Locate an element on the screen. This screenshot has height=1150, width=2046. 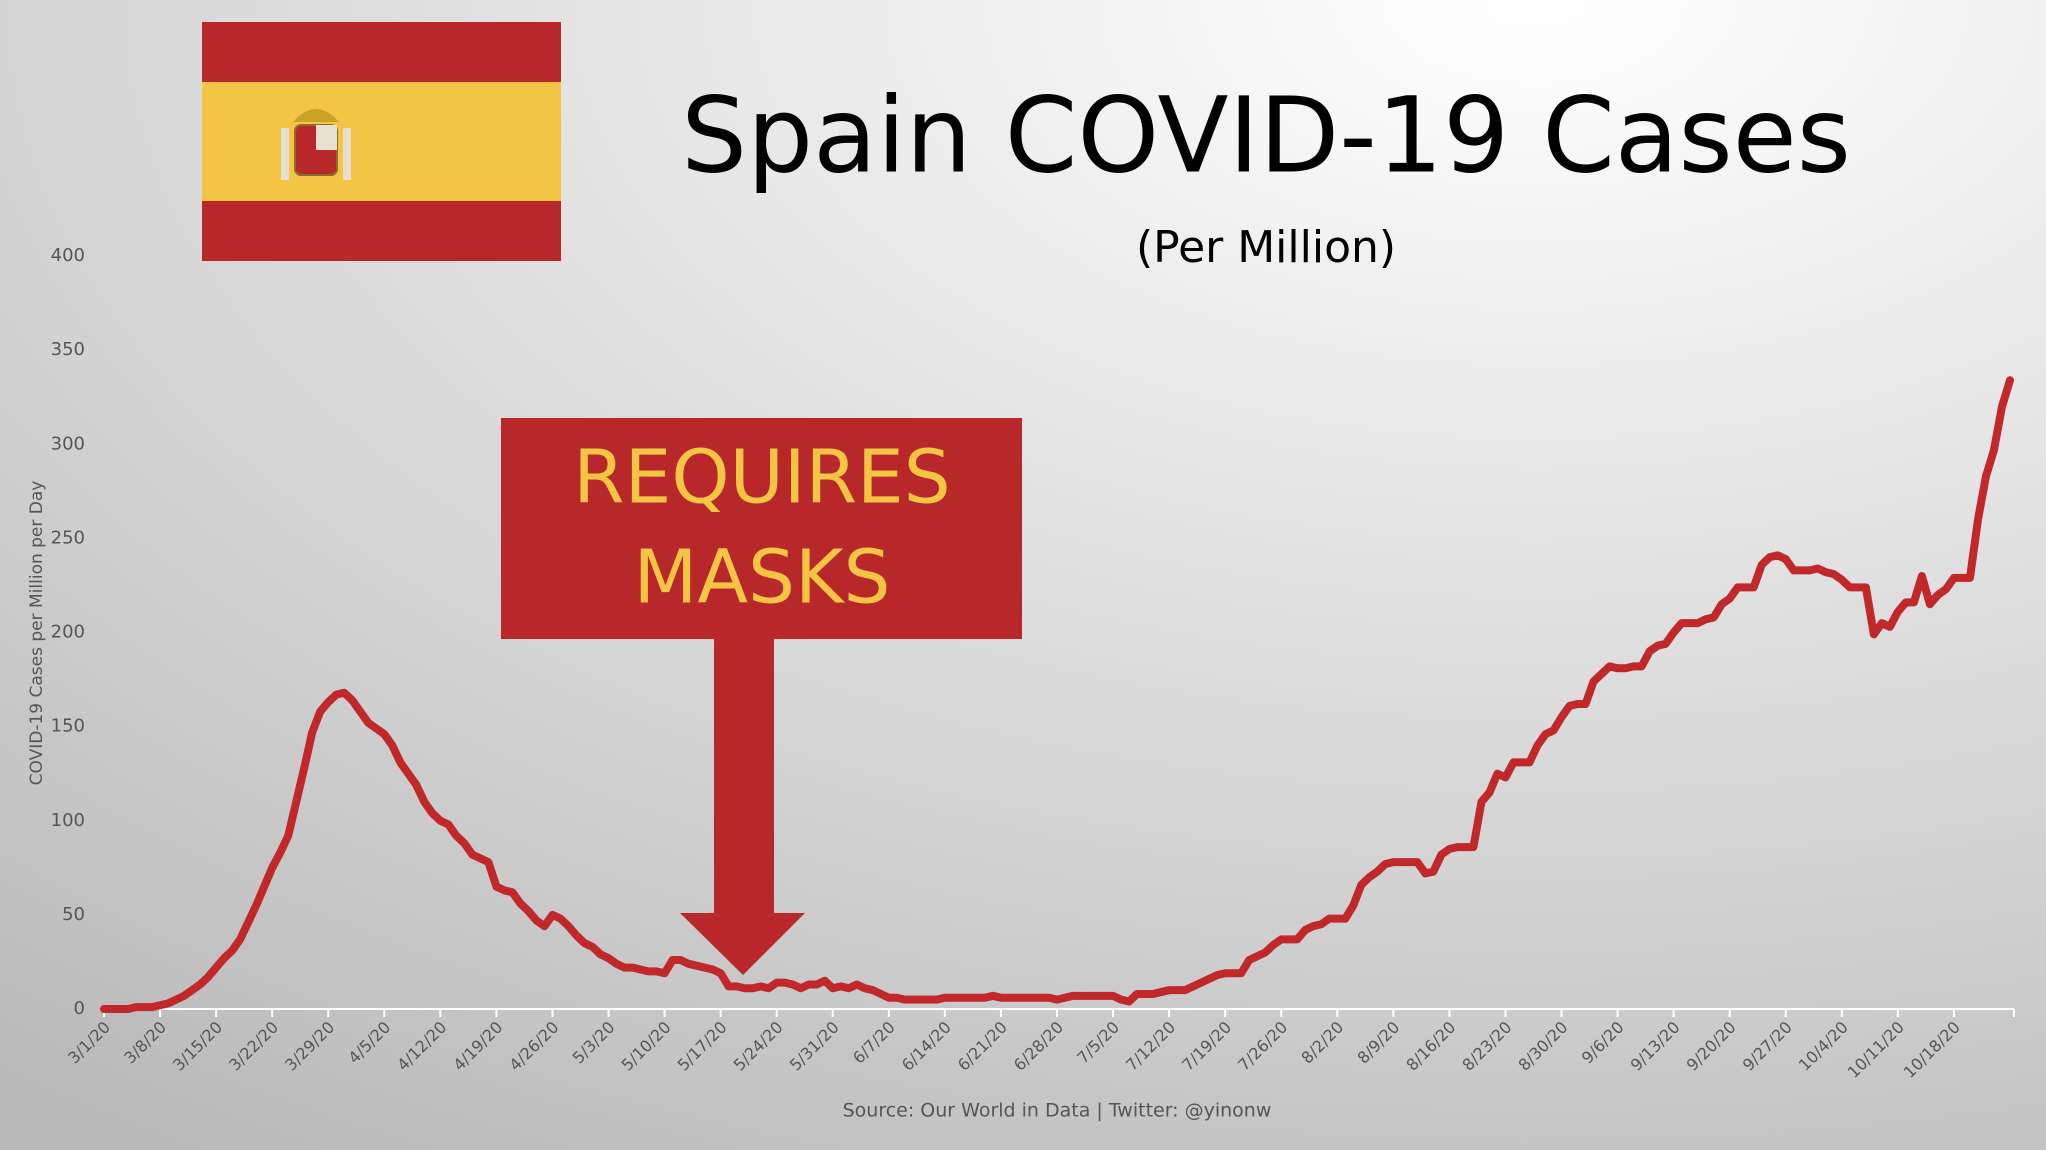
flag is located at coordinates (381, 141).